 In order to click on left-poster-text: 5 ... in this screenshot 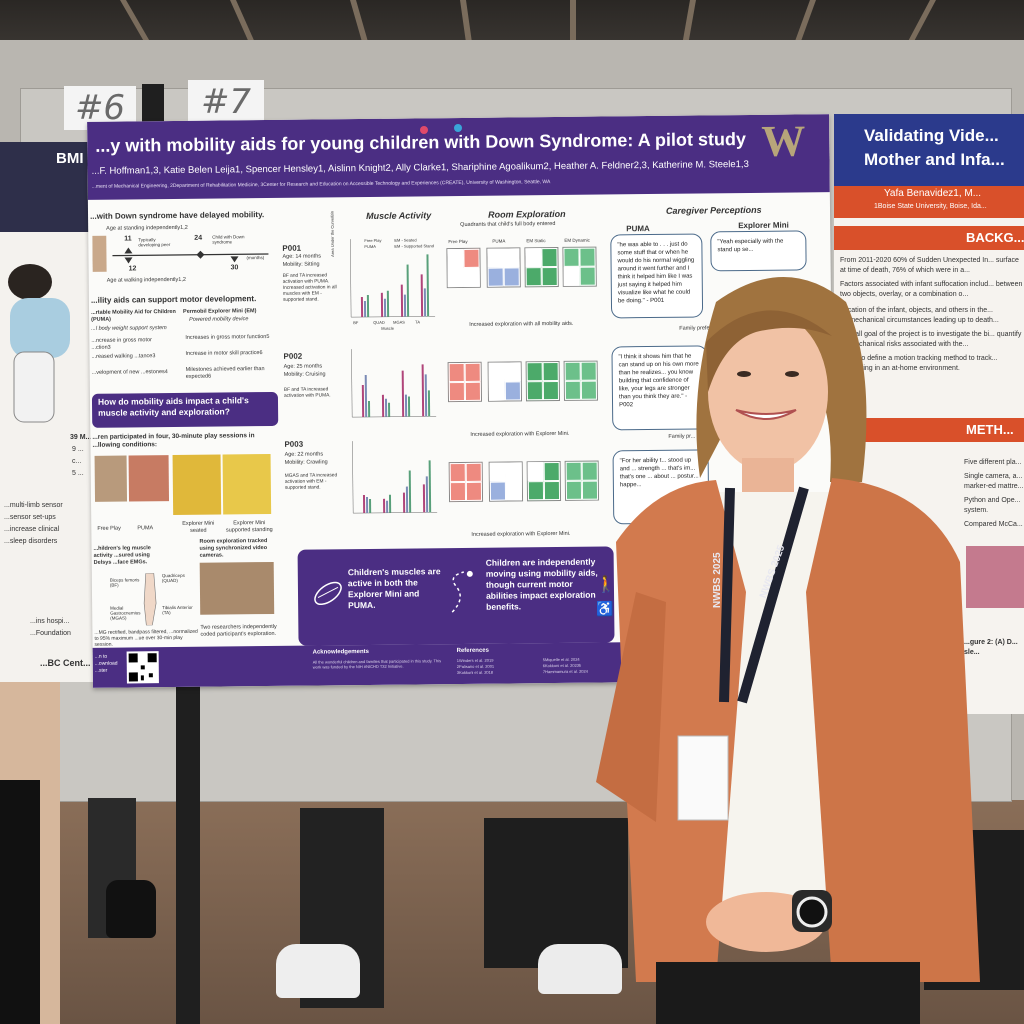, I will do `click(78, 473)`.